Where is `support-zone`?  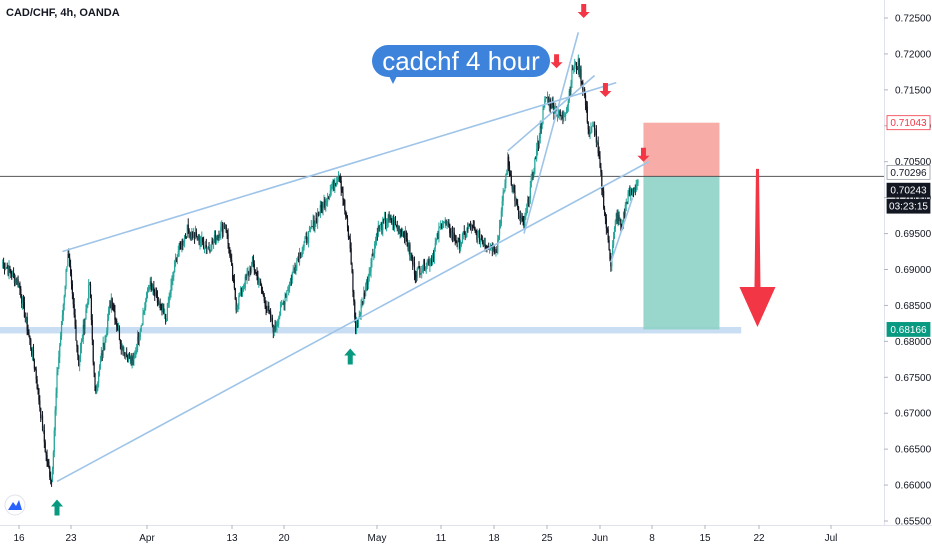
support-zone is located at coordinates (371, 330).